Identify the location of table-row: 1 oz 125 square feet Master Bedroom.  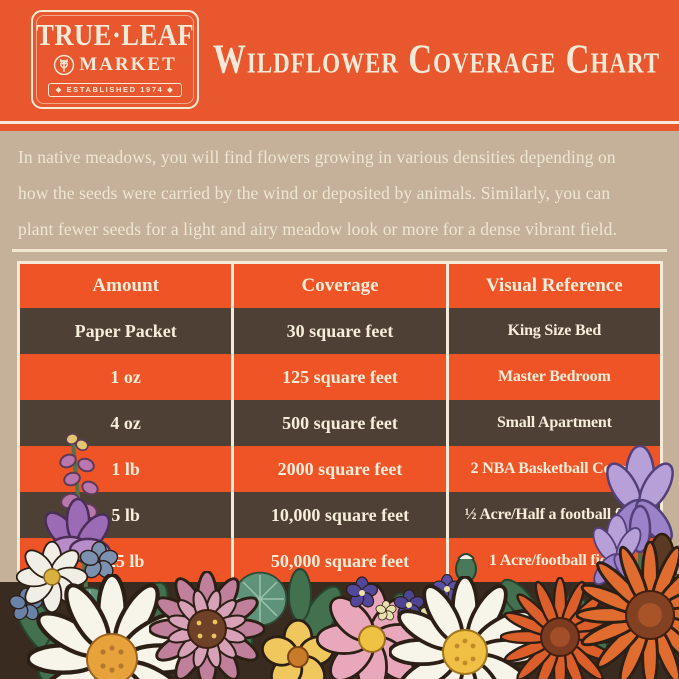
(340, 377).